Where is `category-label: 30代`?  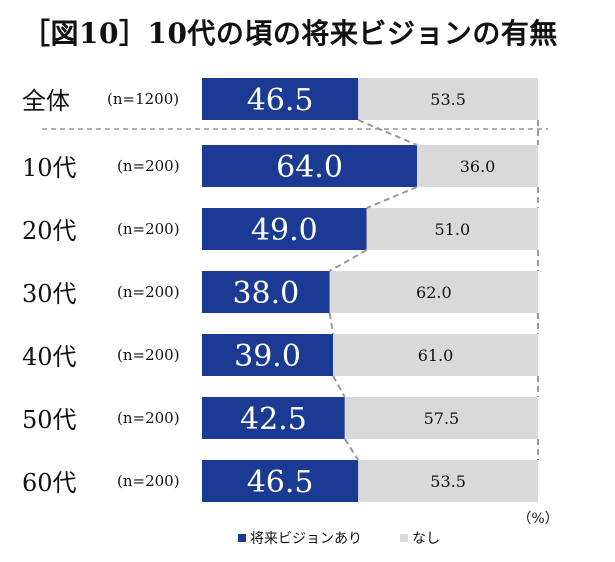 category-label: 30代 is located at coordinates (49, 294).